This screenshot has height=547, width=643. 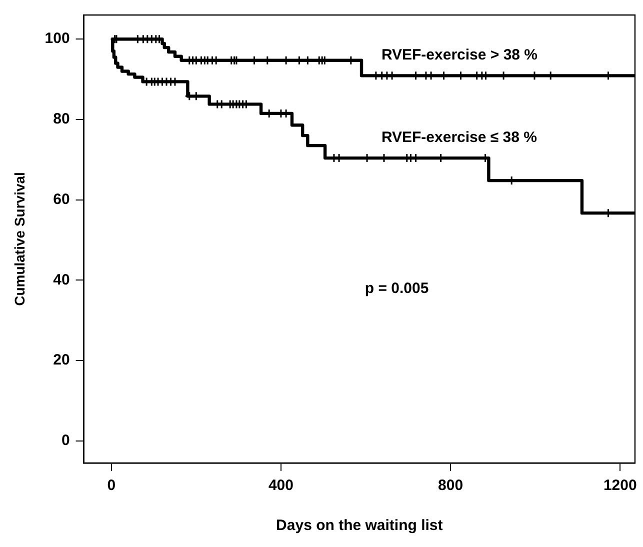 What do you see at coordinates (396, 288) in the screenshot?
I see `annotation: p = 0.005` at bounding box center [396, 288].